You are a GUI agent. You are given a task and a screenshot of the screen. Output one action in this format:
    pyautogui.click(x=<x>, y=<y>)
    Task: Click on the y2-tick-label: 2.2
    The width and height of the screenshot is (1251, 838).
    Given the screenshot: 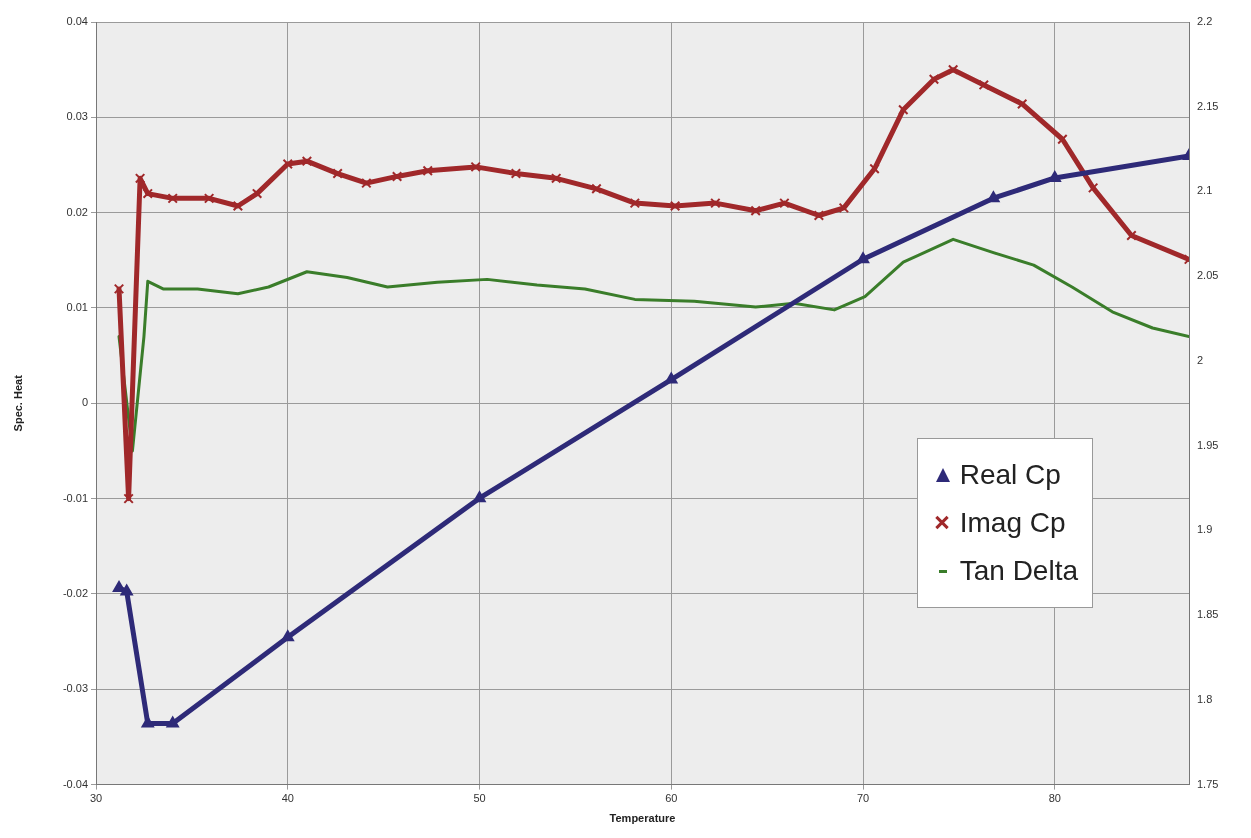 What is the action you would take?
    pyautogui.click(x=1205, y=21)
    